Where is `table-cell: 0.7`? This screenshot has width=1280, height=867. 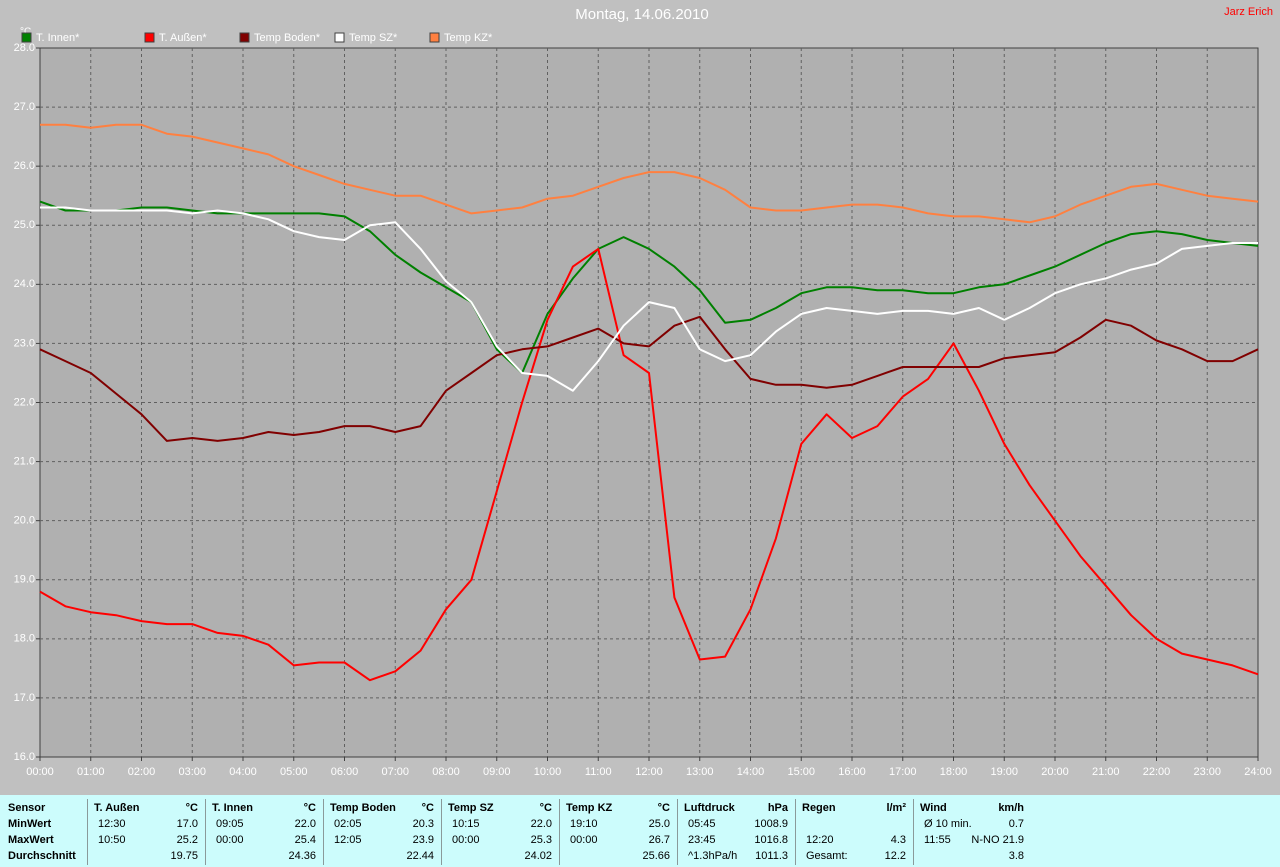
table-cell: 0.7 is located at coordinates (1016, 824).